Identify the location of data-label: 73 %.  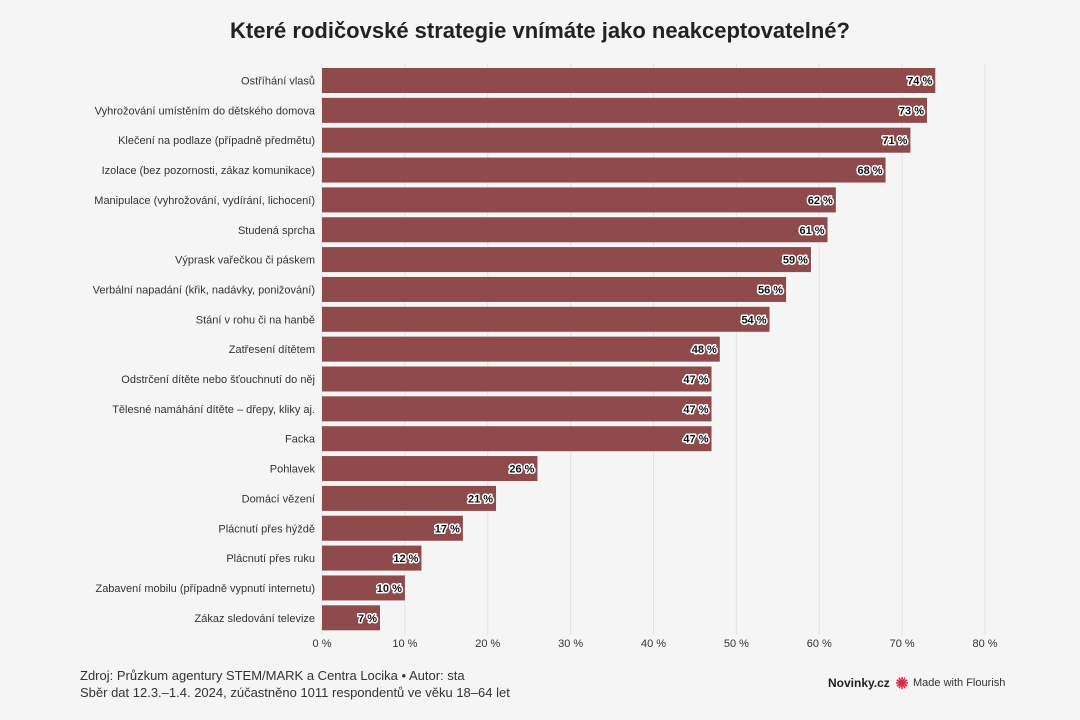
(911, 111).